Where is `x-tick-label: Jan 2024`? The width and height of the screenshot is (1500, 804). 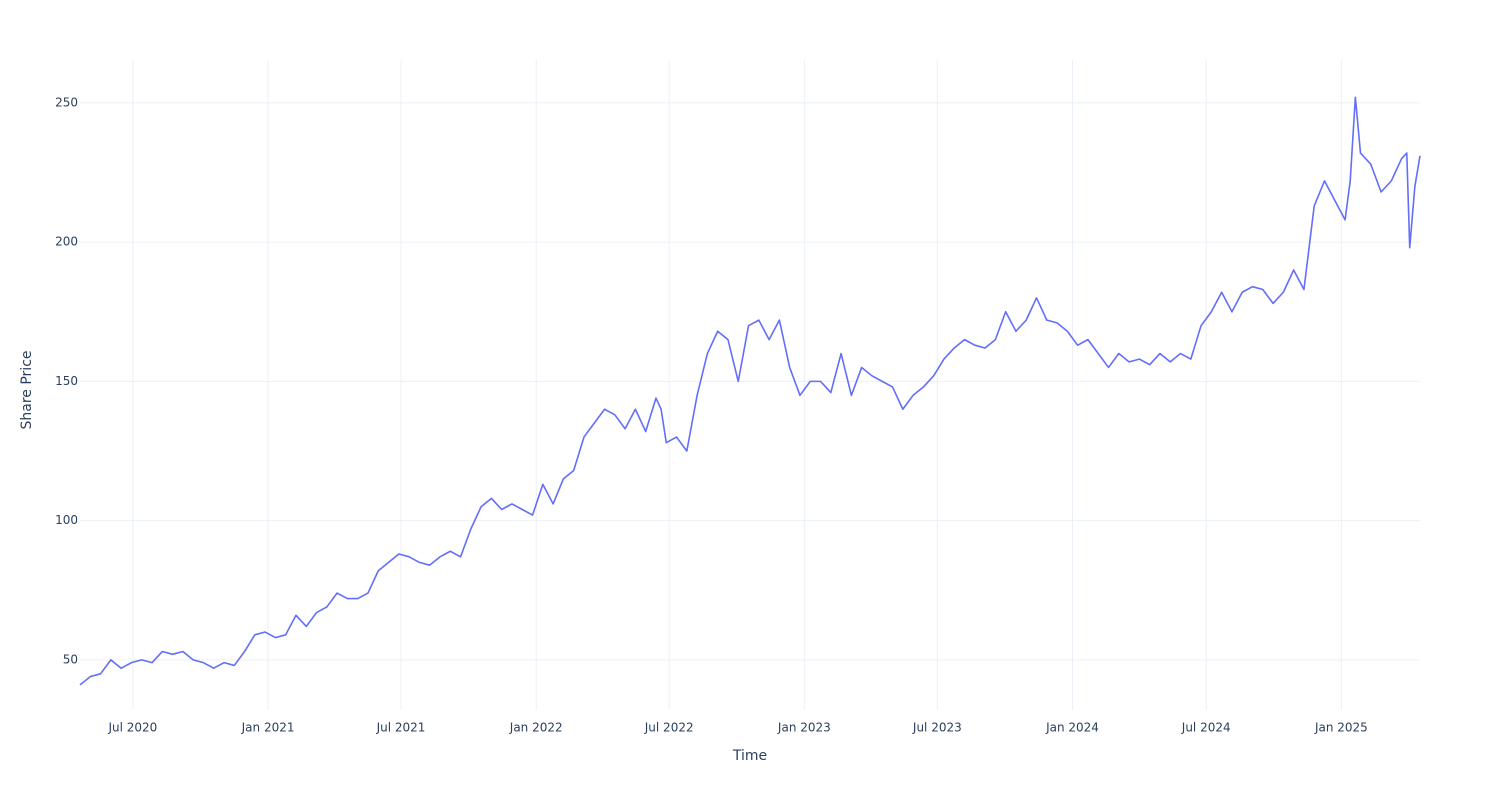
x-tick-label: Jan 2024 is located at coordinates (1072, 728).